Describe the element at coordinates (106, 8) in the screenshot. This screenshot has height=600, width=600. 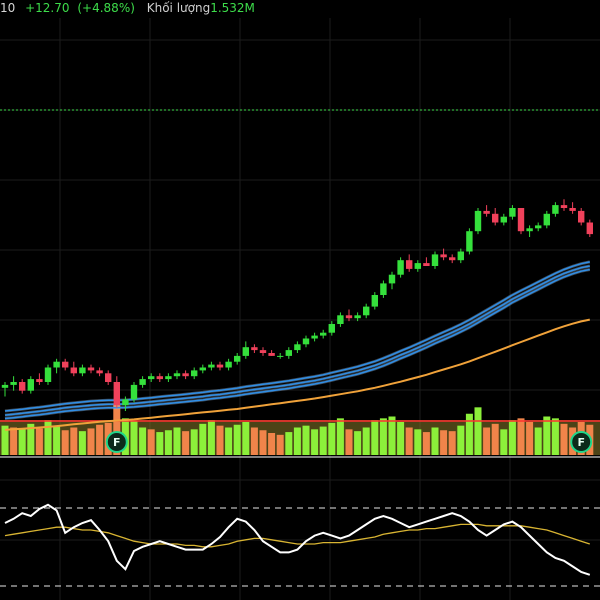
I see `price-change-percent: (+4.88%)` at that location.